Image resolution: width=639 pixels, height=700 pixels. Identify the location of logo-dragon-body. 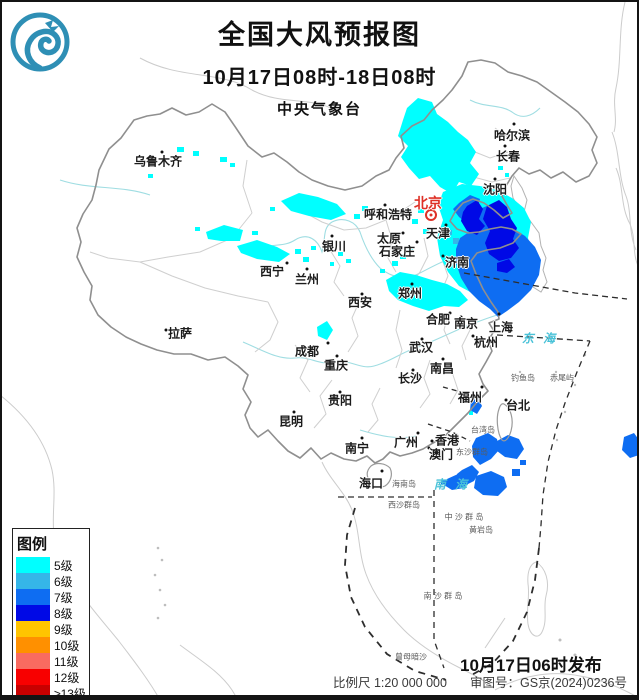
(42, 49).